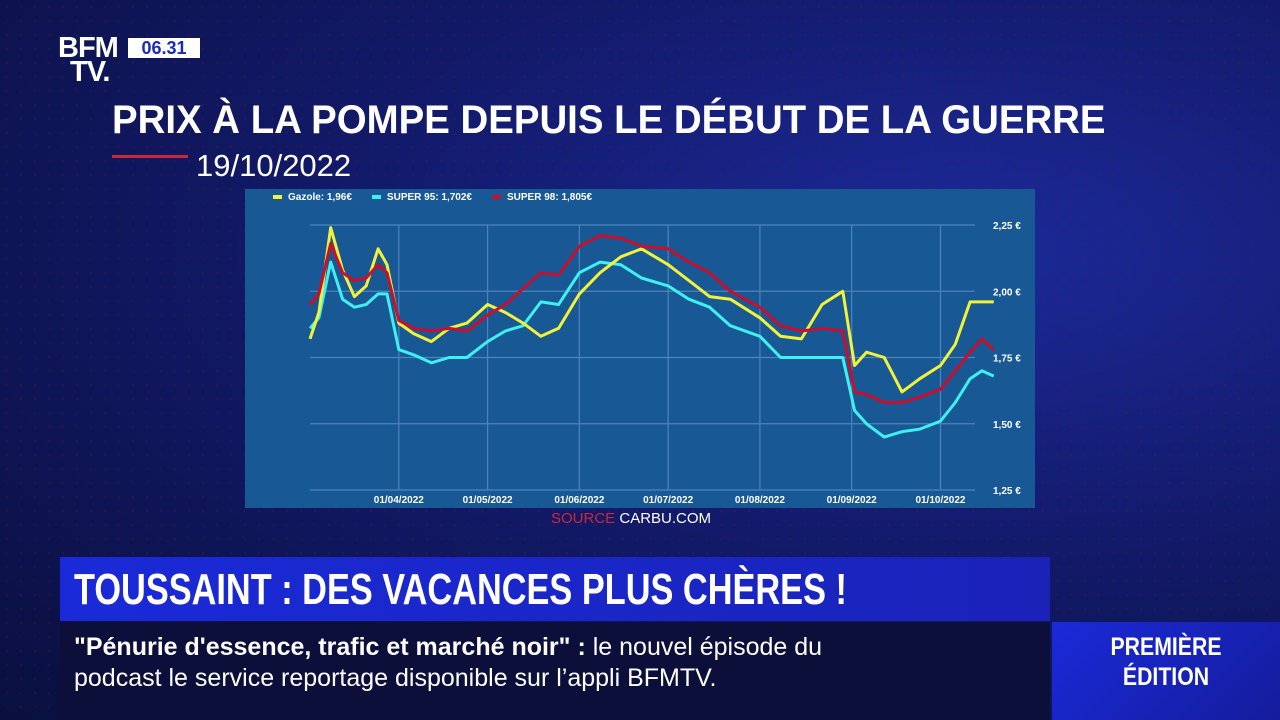 Image resolution: width=1280 pixels, height=720 pixels. What do you see at coordinates (852, 500) in the screenshot?
I see `x-tick-label: 01/09/2022` at bounding box center [852, 500].